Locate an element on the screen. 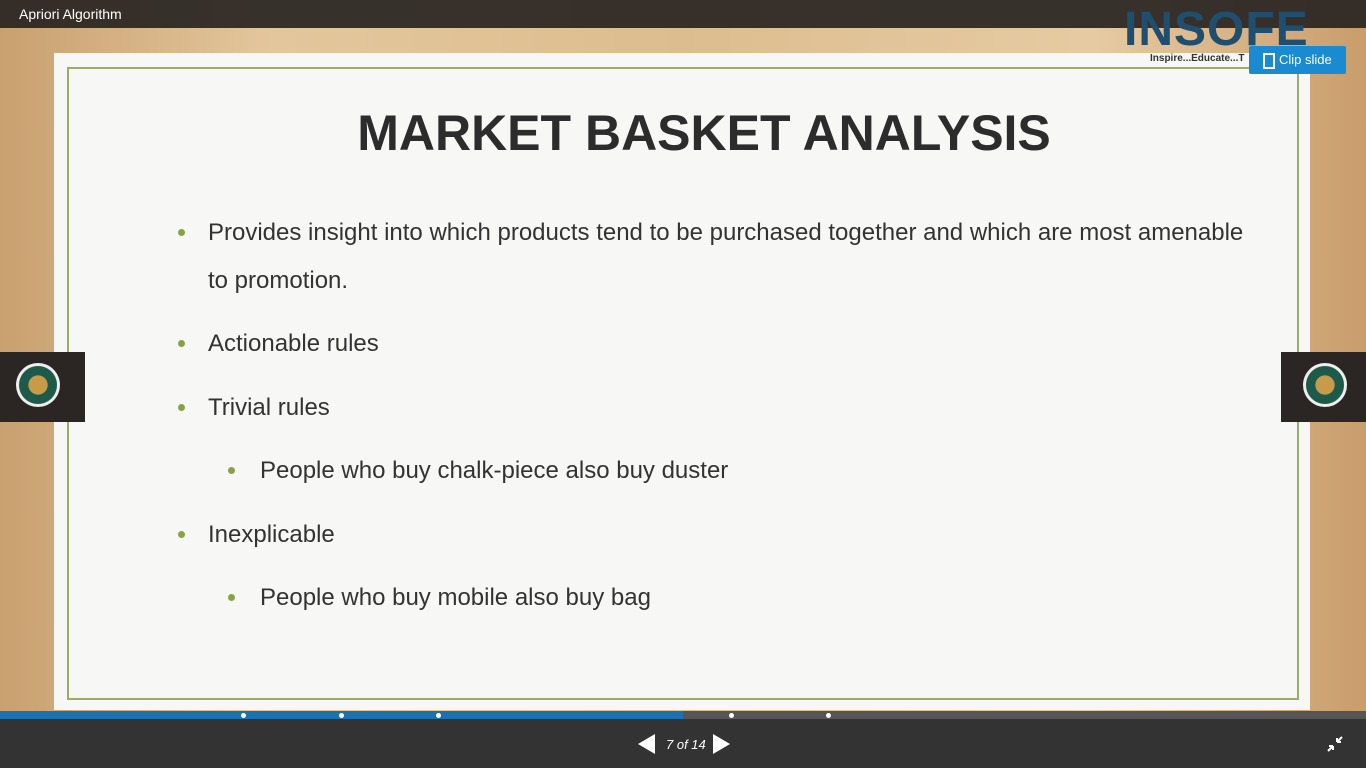 This screenshot has width=1366, height=768. bullet: People who buy mobile also buy bag is located at coordinates (739, 598).